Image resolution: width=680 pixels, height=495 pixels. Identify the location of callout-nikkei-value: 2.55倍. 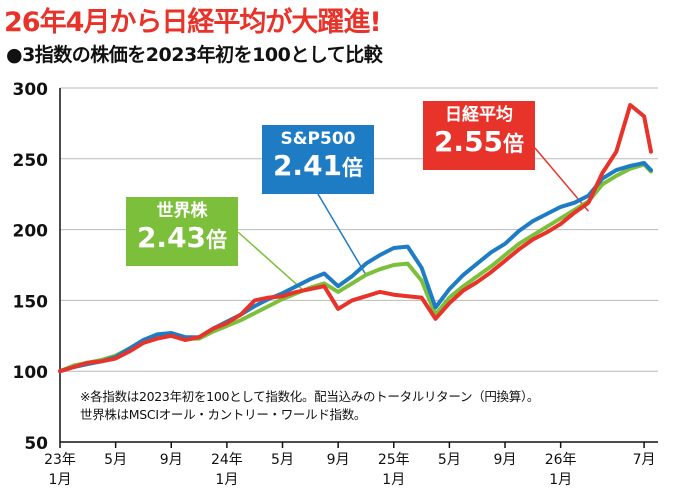
(479, 141).